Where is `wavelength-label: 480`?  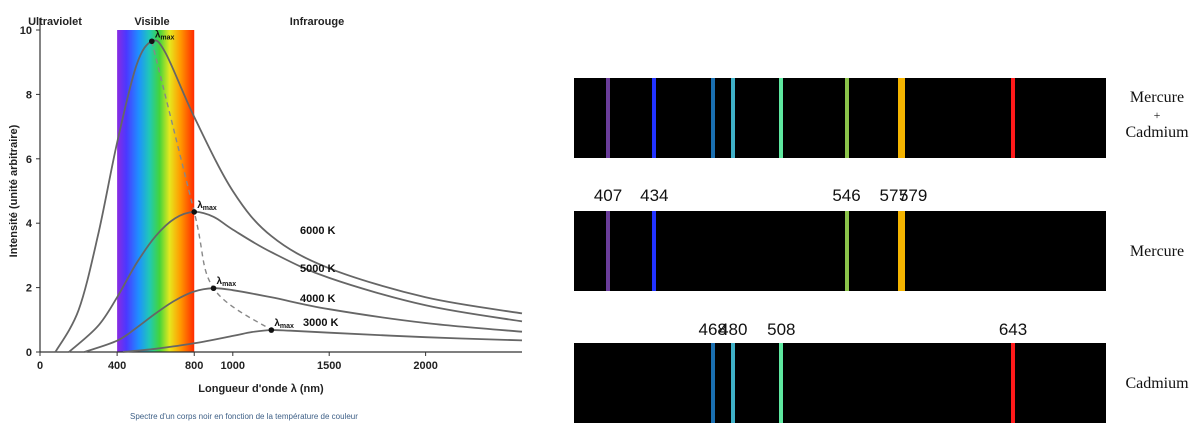
wavelength-label: 480 is located at coordinates (733, 329).